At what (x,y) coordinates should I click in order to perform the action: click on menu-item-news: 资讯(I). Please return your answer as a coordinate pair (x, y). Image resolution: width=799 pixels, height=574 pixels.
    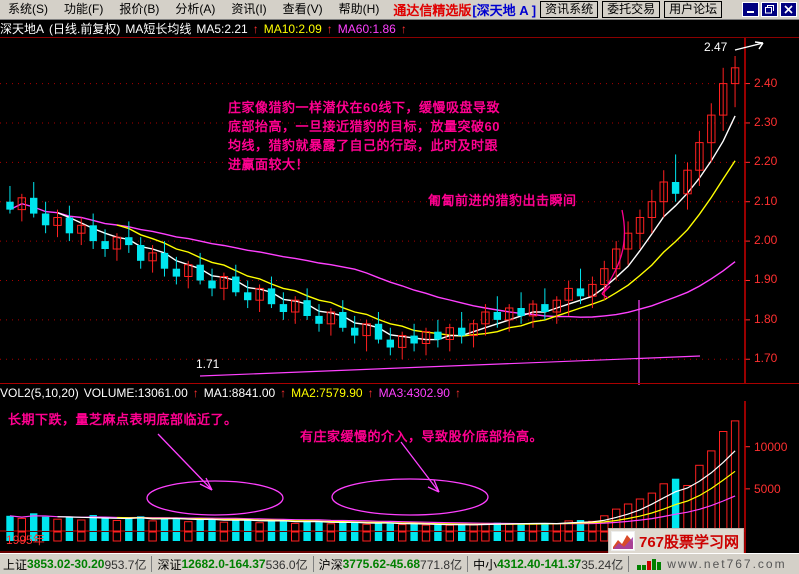
    Looking at the image, I should click on (249, 9).